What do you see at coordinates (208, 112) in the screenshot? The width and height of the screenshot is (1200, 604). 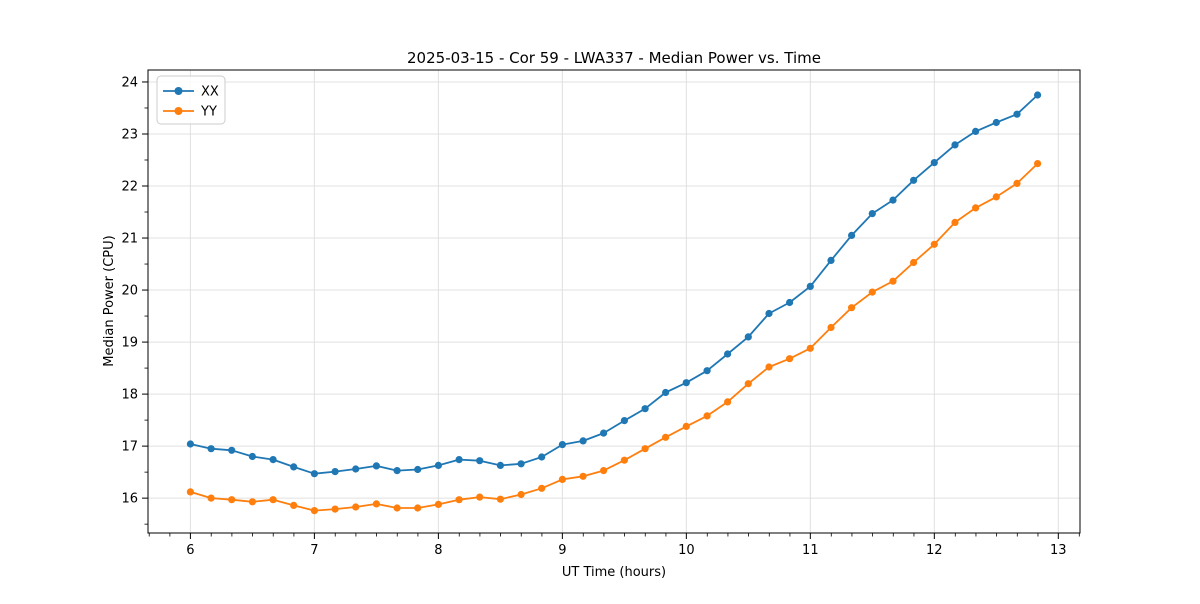 I see `legend-label-yy: YY` at bounding box center [208, 112].